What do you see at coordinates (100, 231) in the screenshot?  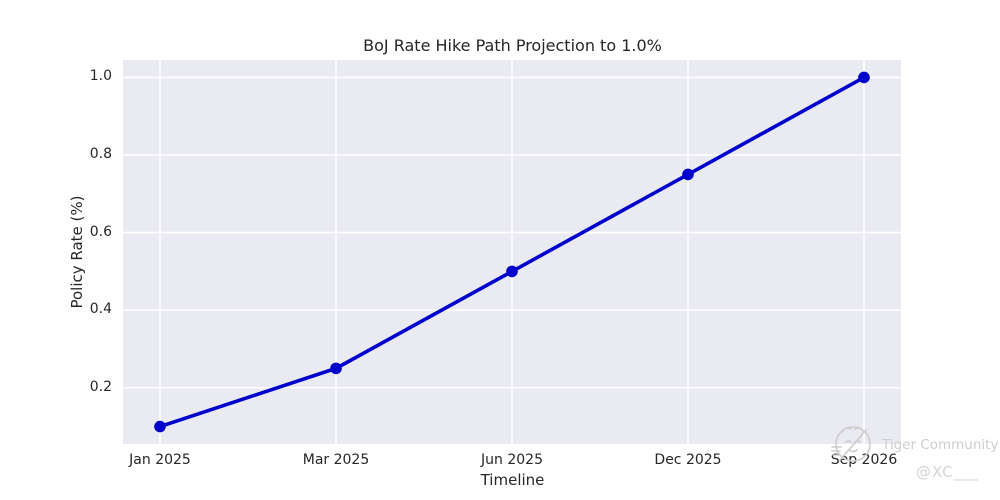 I see `y-tick-label: 0.6` at bounding box center [100, 231].